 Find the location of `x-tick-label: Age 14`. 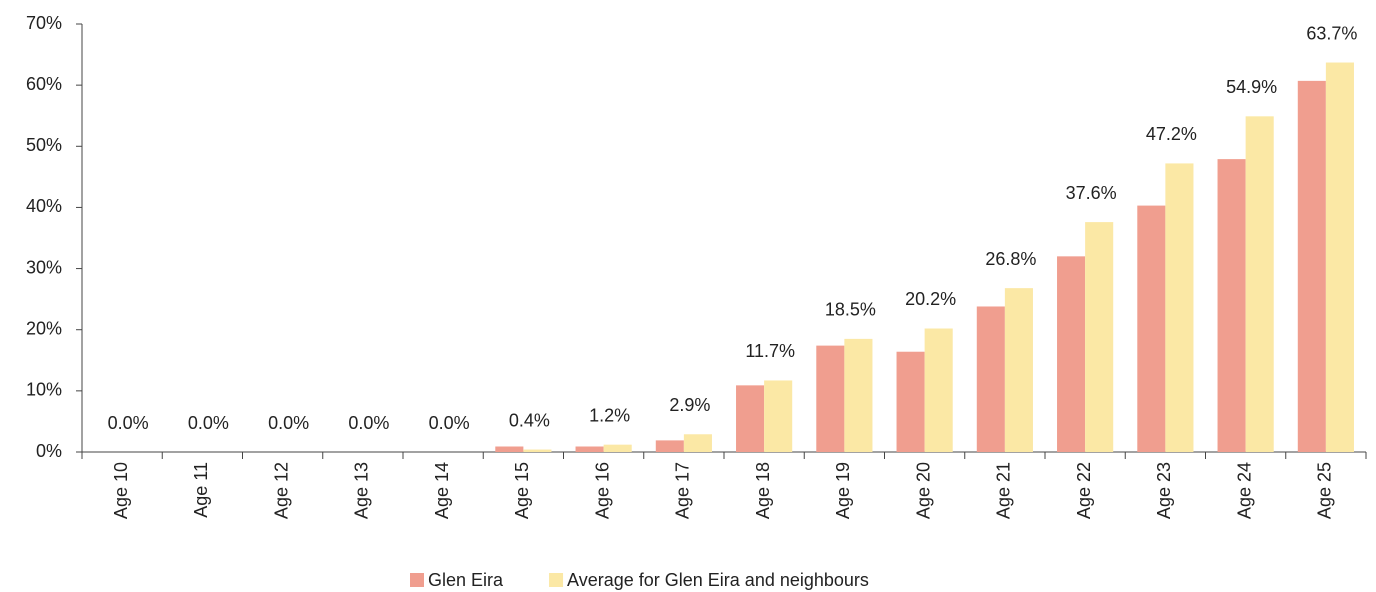

x-tick-label: Age 14 is located at coordinates (442, 490).